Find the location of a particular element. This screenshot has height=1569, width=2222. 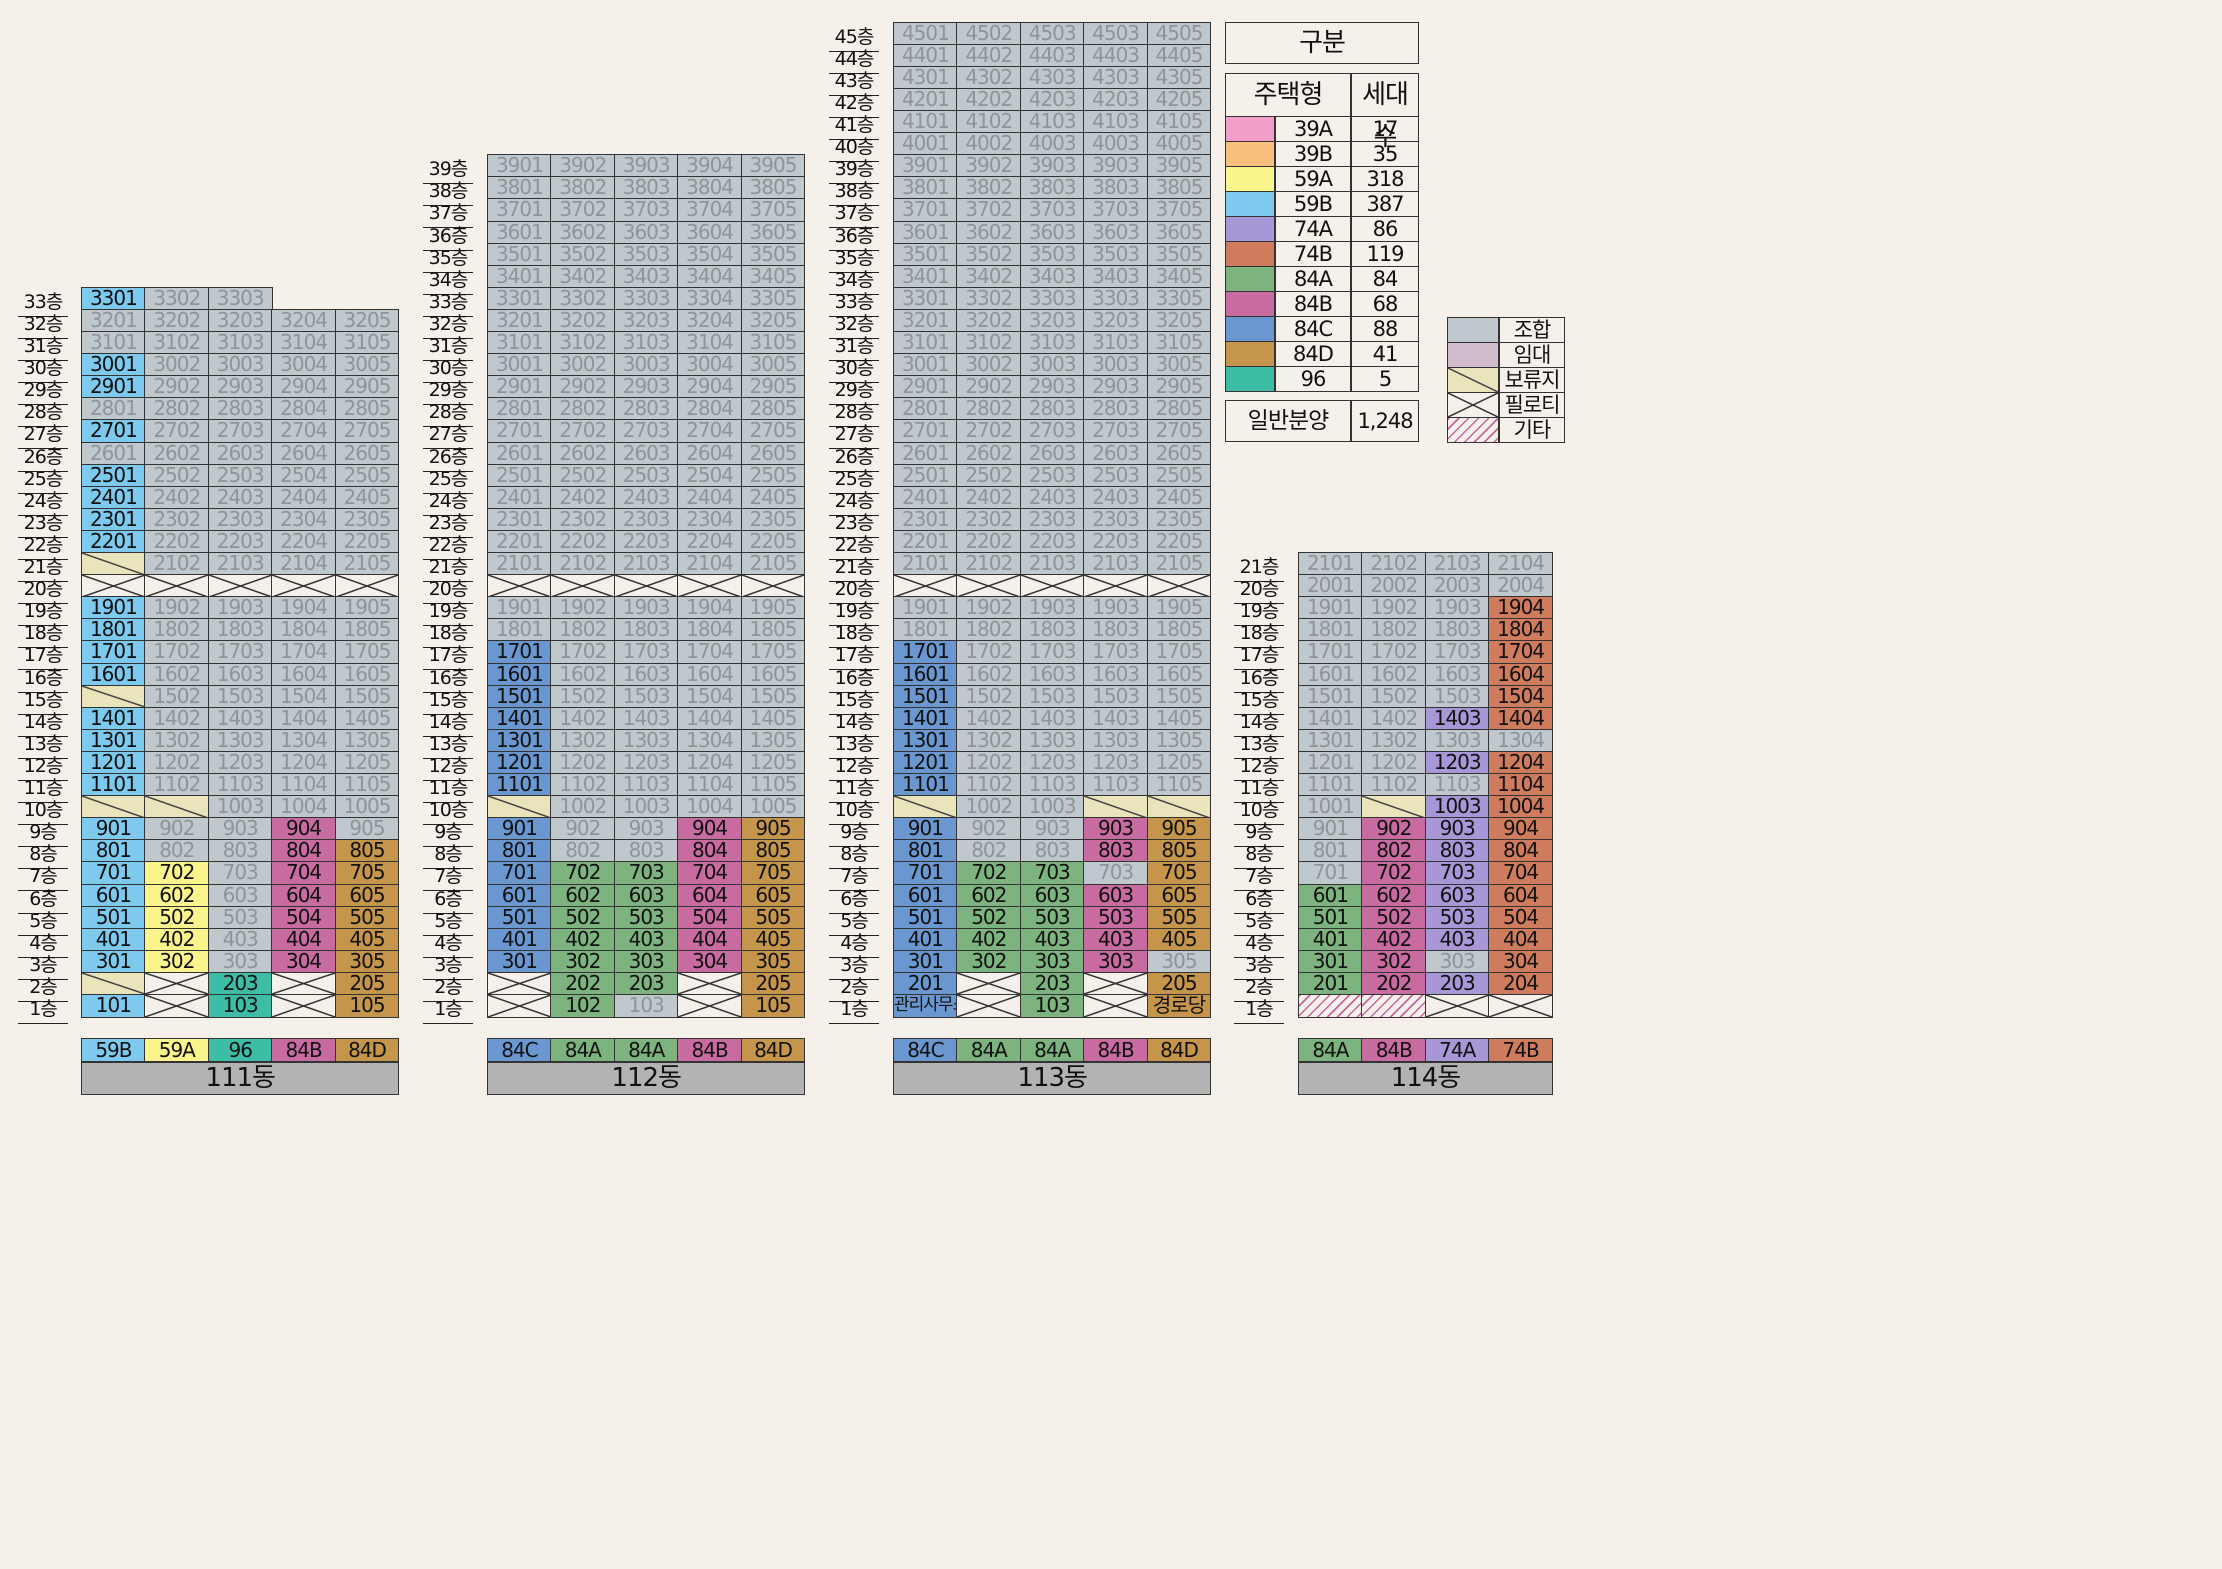

unit-cell: 4502 is located at coordinates (989, 33).